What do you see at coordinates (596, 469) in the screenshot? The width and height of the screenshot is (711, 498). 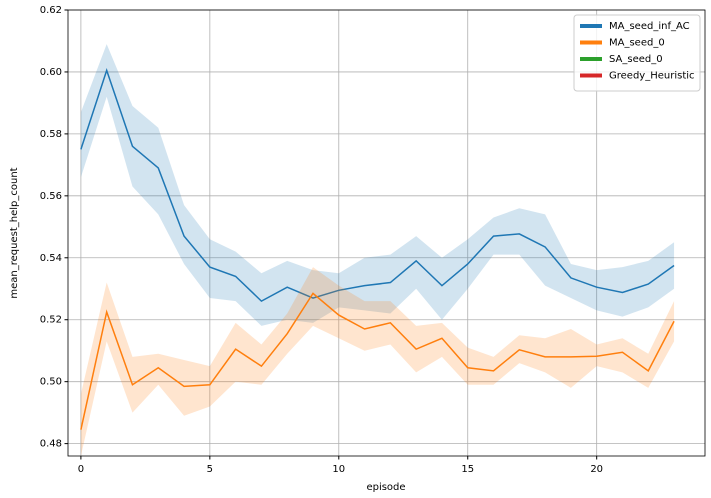 I see `x-tick-label: 20` at bounding box center [596, 469].